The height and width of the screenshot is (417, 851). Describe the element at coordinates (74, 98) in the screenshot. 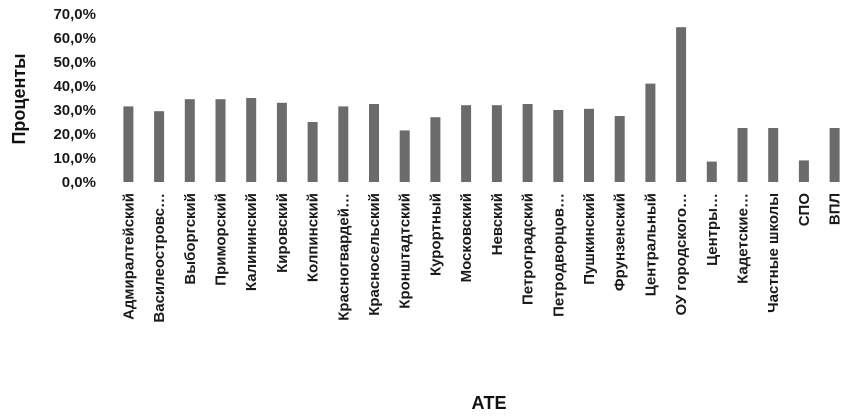

I see `y-tick-labels: 0,0% 10,0% 20,0% 30,0% 40,0% 50,0% 60,0% 70,0%` at that location.